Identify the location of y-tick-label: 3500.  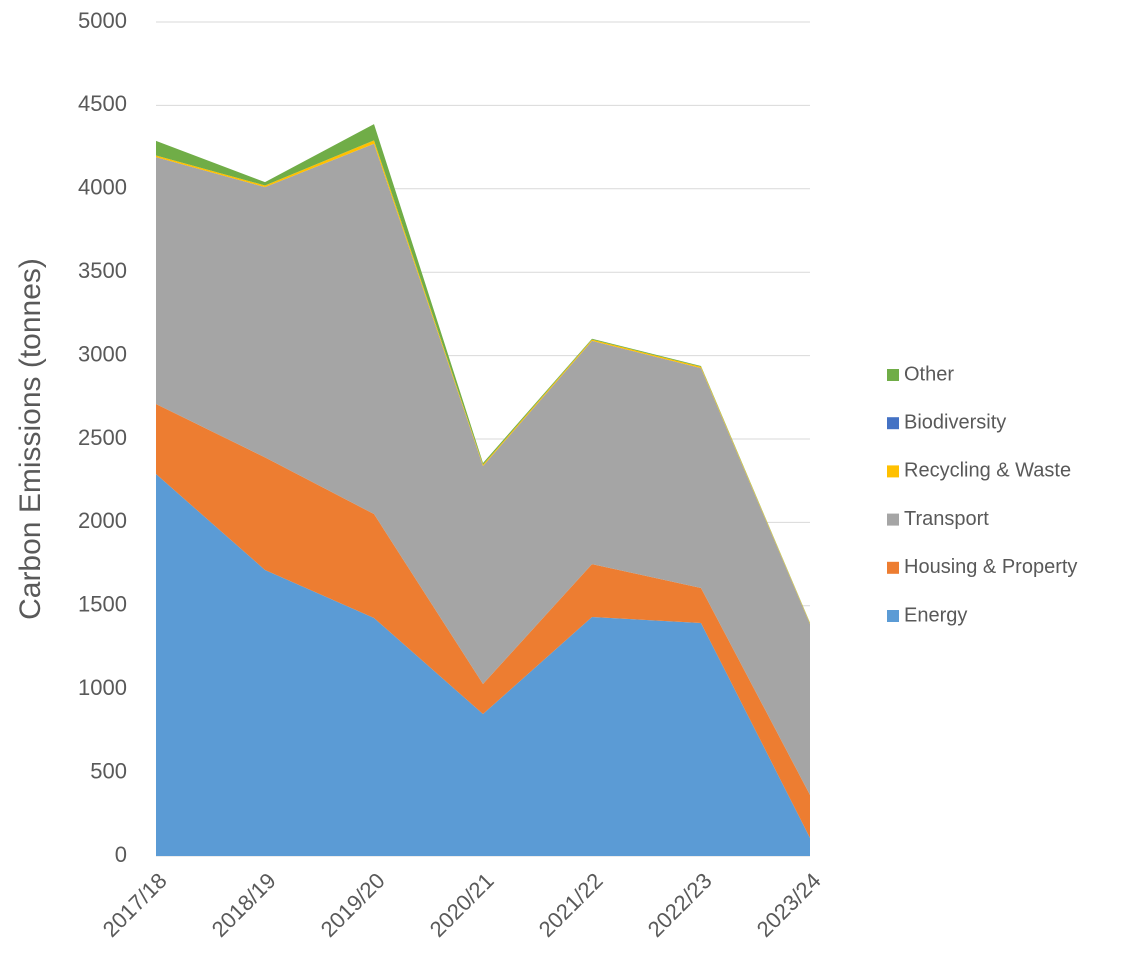
(102, 270).